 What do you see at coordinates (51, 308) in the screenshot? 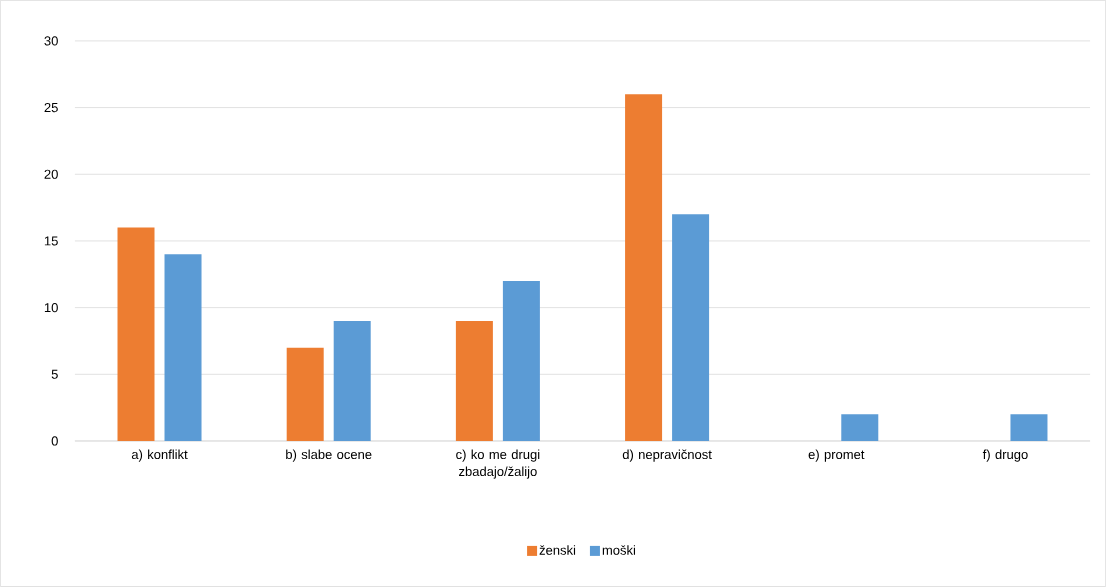
I see `y-tick-label: 10` at bounding box center [51, 308].